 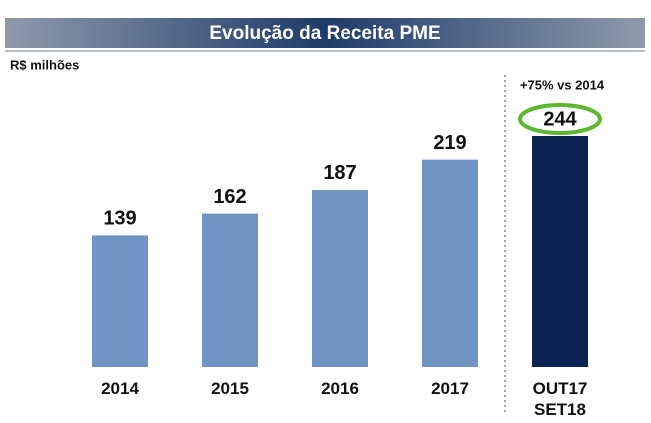 I want to click on title-banner, so click(x=325, y=33).